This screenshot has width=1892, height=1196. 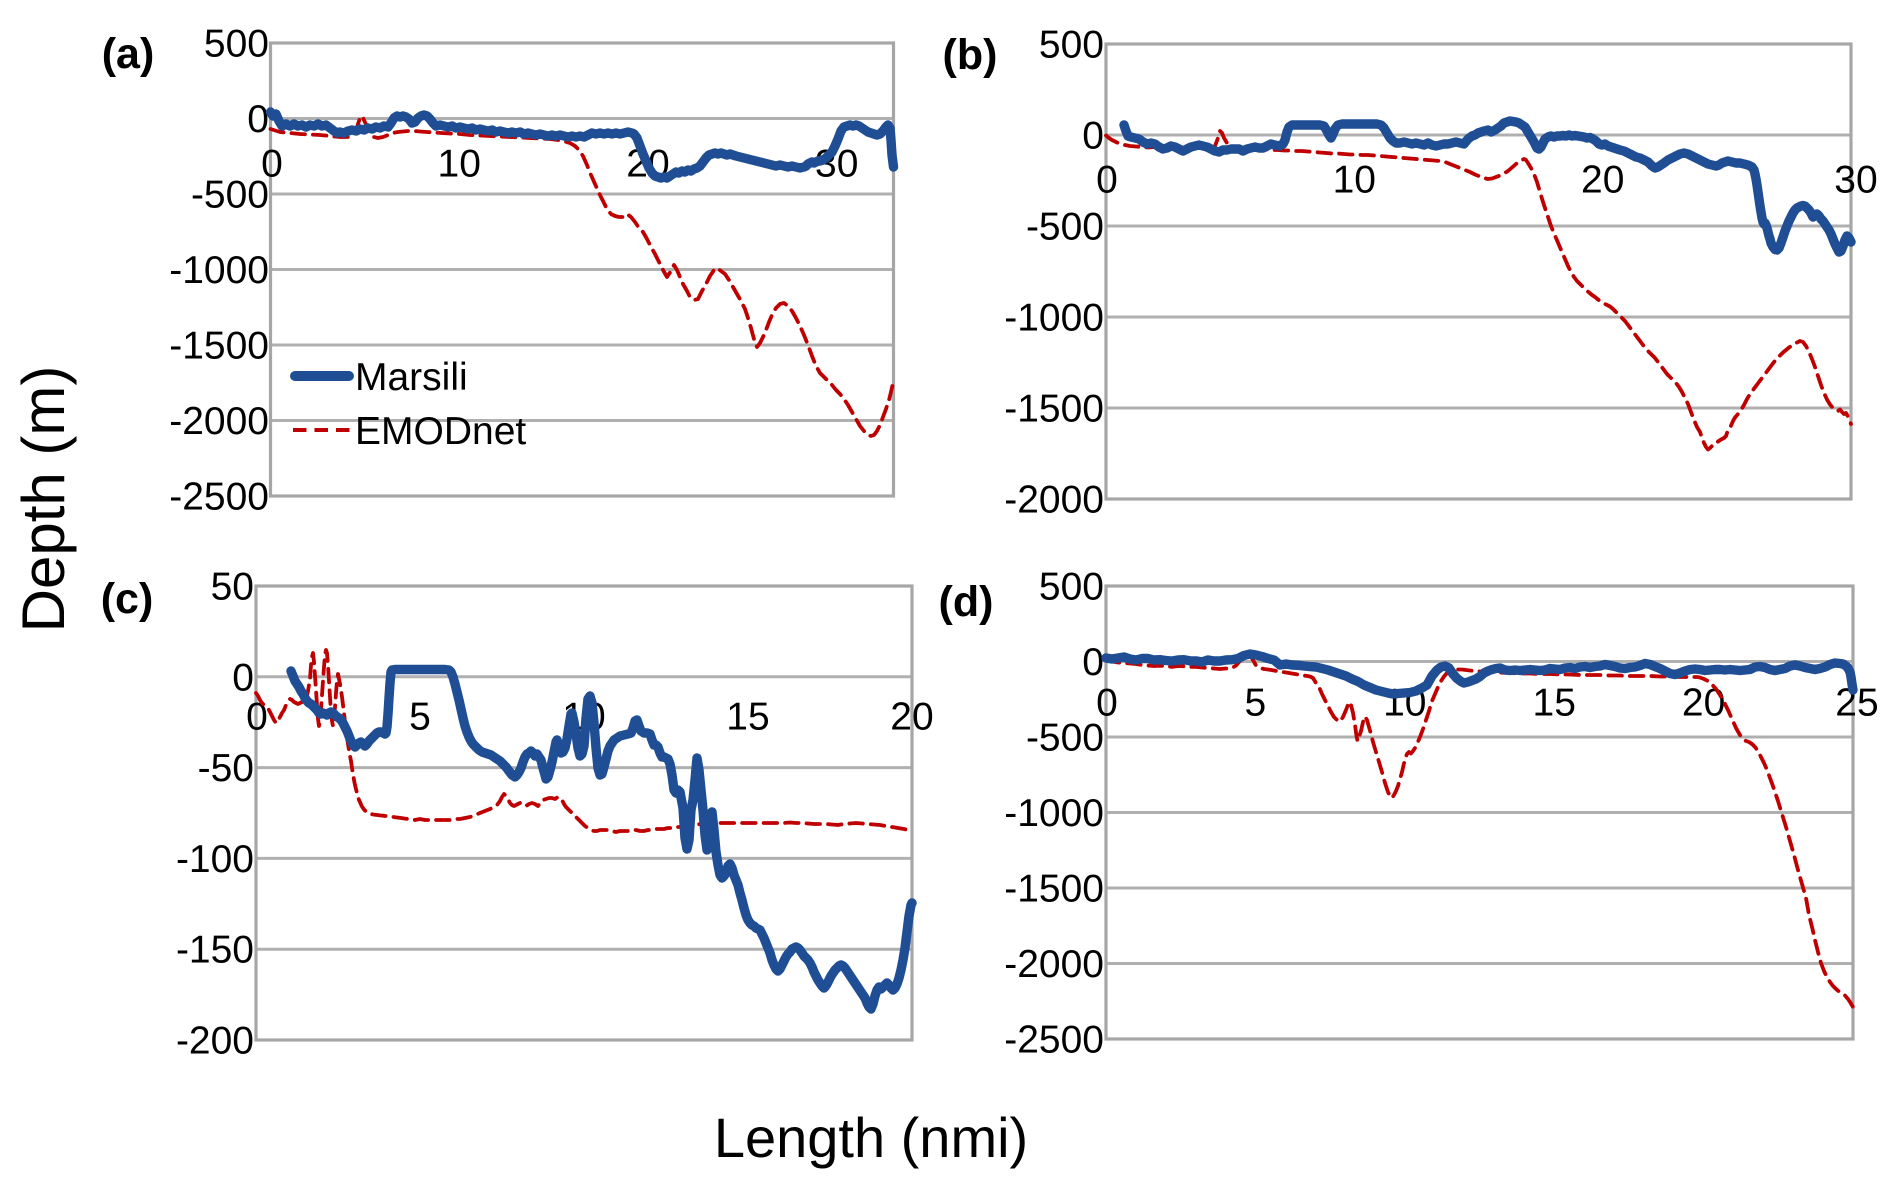 I want to click on svg-text: (b), so click(x=970, y=55).